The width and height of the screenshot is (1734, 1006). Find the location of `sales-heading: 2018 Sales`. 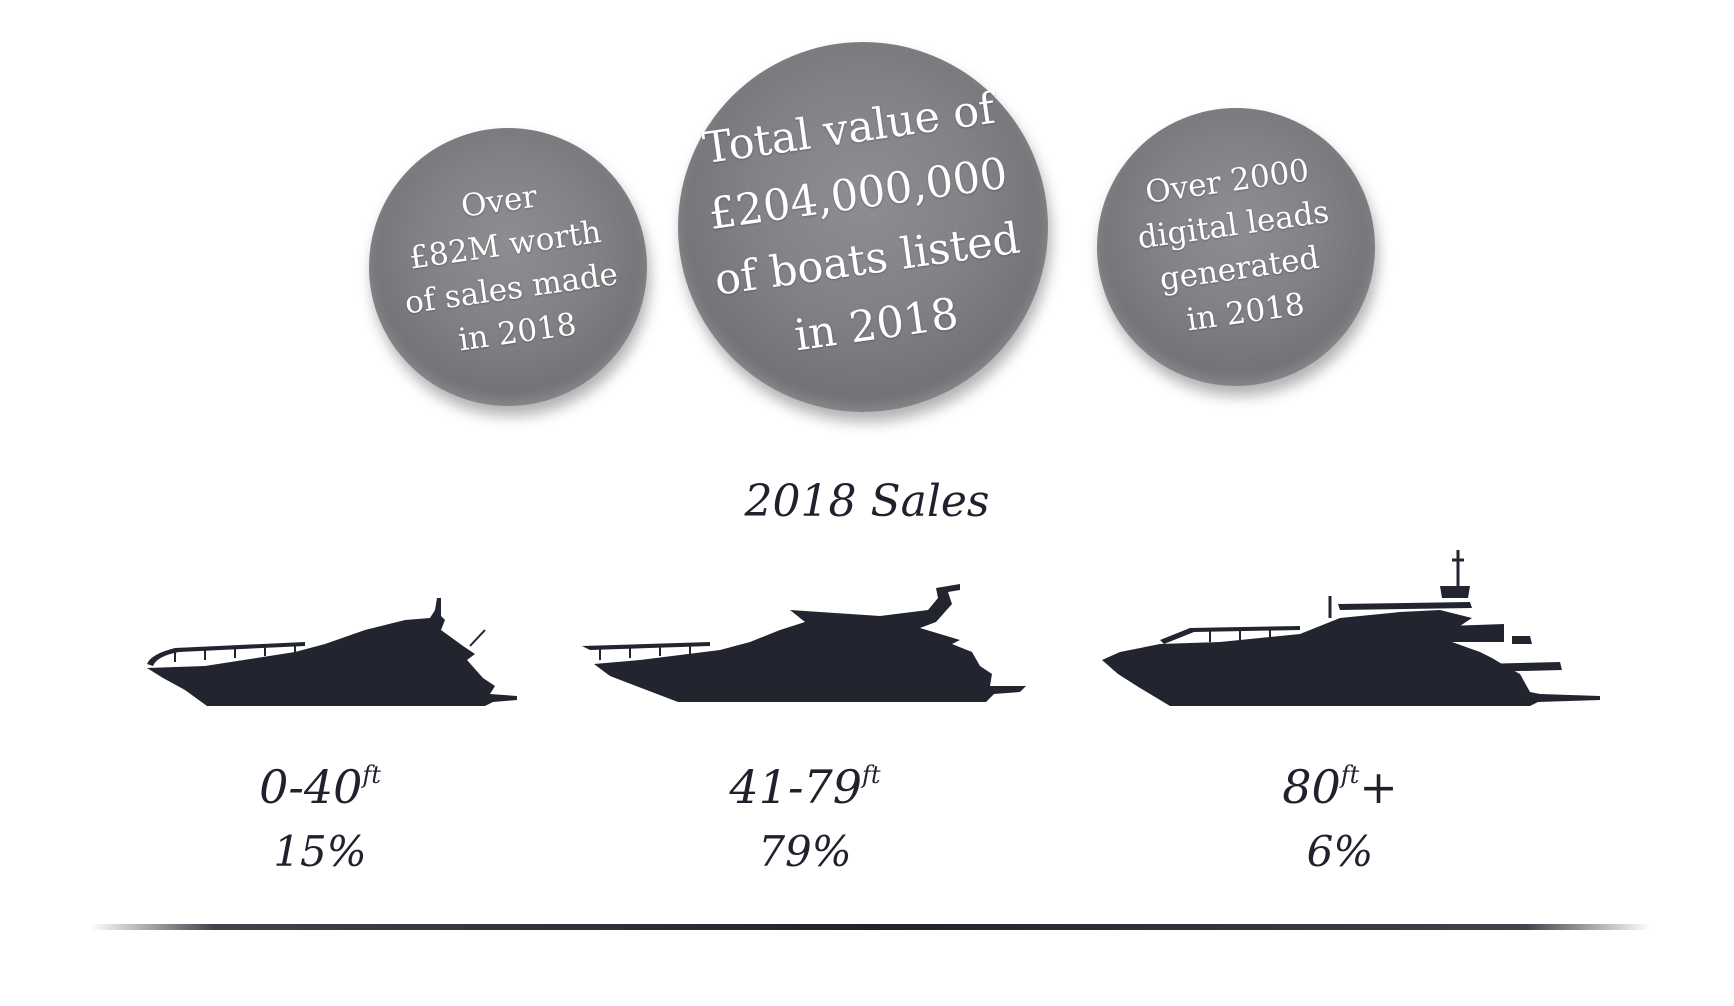

sales-heading: 2018 Sales is located at coordinates (867, 501).